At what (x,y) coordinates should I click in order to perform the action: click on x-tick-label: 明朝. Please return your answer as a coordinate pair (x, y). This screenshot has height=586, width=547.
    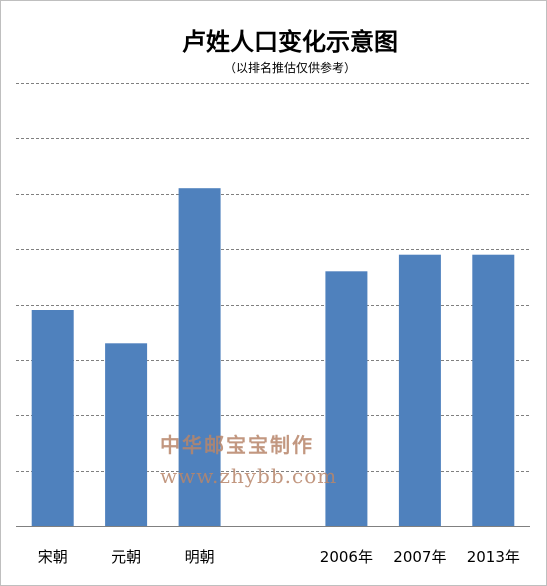
    Looking at the image, I should click on (200, 557).